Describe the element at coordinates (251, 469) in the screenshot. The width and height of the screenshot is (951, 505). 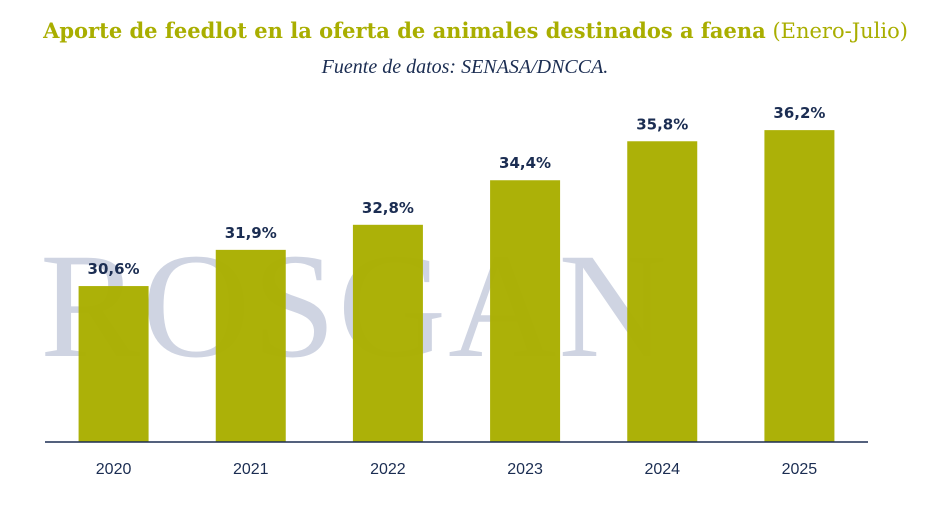
I see `x-tick-label-2021: 2021` at that location.